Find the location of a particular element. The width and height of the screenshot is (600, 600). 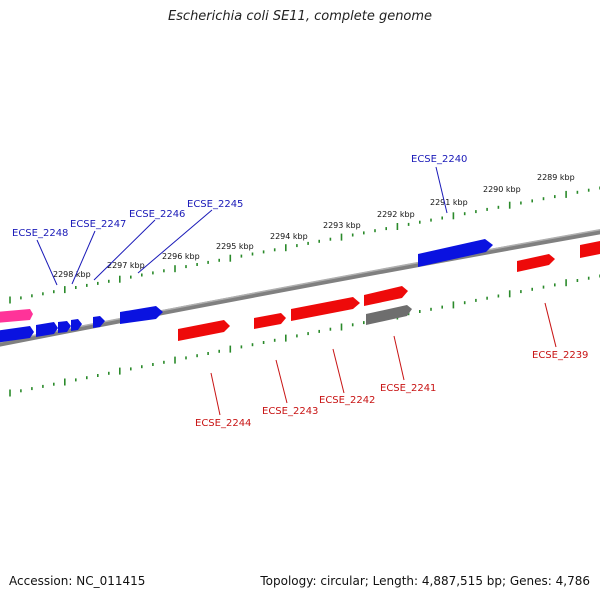

forward-genes is located at coordinates (246, 291).